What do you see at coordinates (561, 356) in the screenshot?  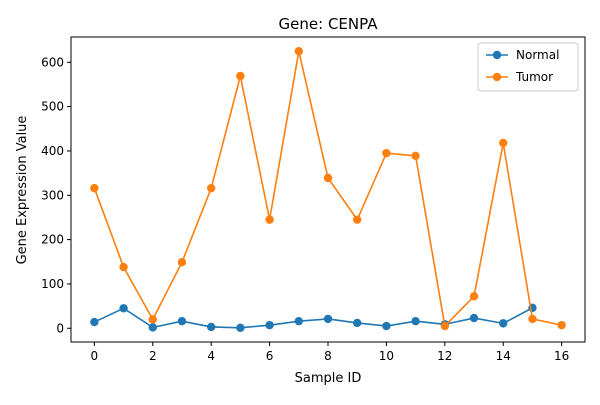 I see `x-tick-label: 16` at bounding box center [561, 356].